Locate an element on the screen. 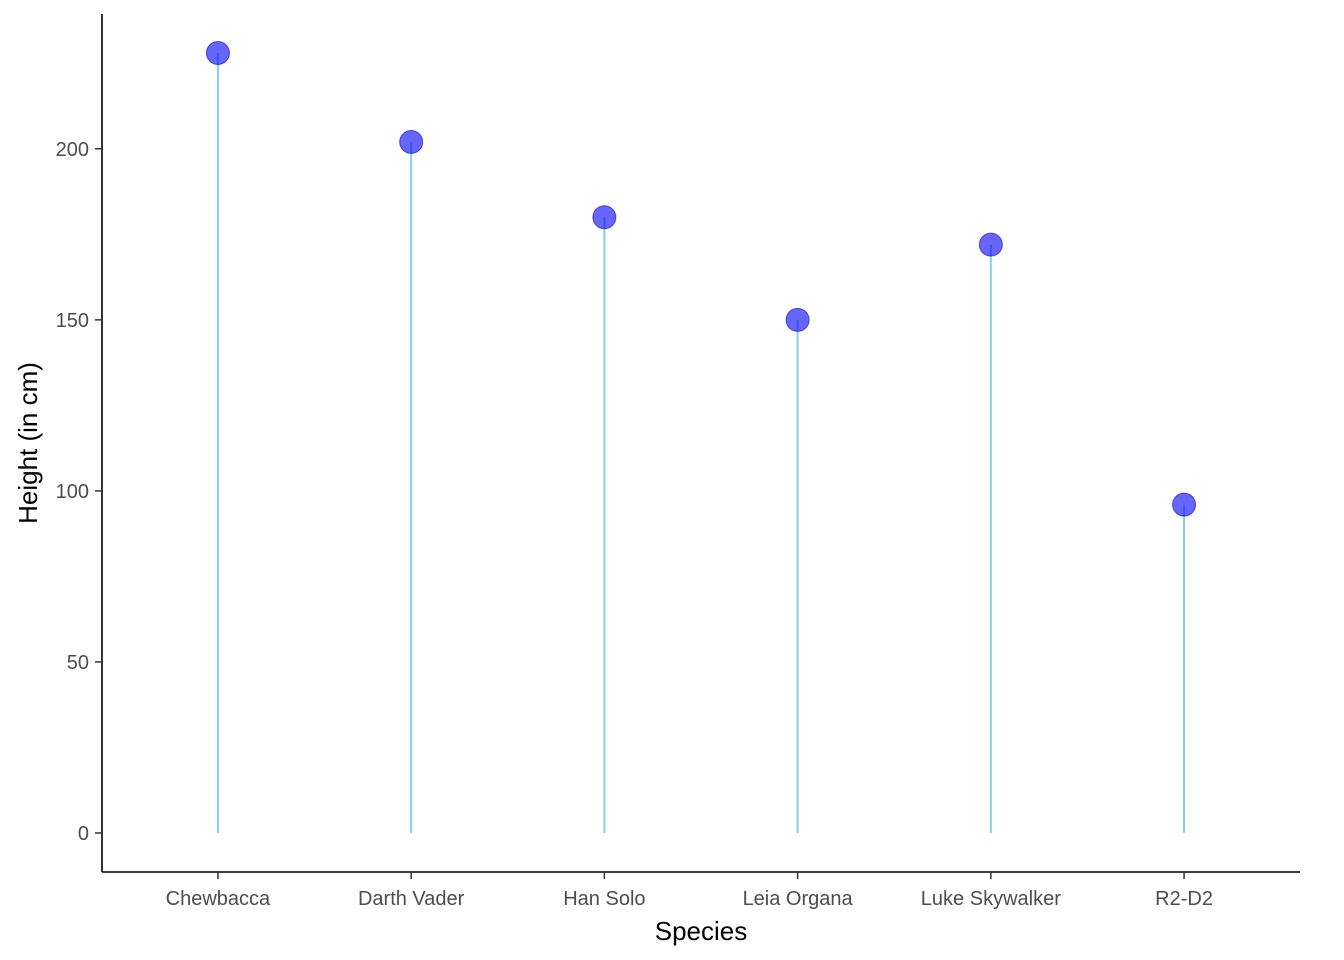 Image resolution: width=1344 pixels, height=960 pixels. x-tick-label: Leia Organa is located at coordinates (798, 899).